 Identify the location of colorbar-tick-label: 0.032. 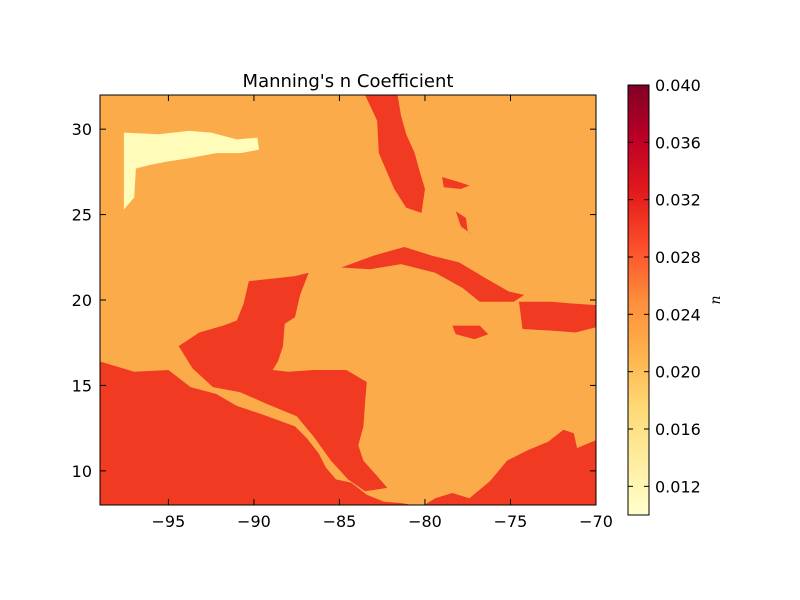
(678, 200).